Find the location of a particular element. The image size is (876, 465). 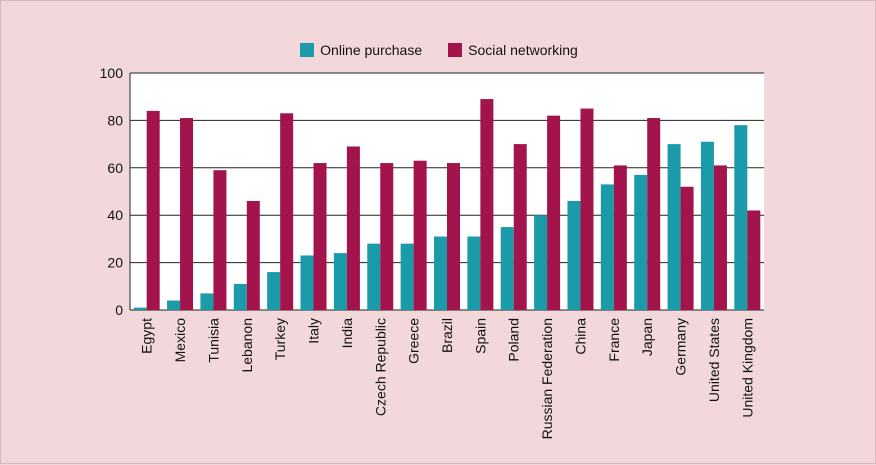

legend-item-social-networking: Social networking is located at coordinates (513, 50).